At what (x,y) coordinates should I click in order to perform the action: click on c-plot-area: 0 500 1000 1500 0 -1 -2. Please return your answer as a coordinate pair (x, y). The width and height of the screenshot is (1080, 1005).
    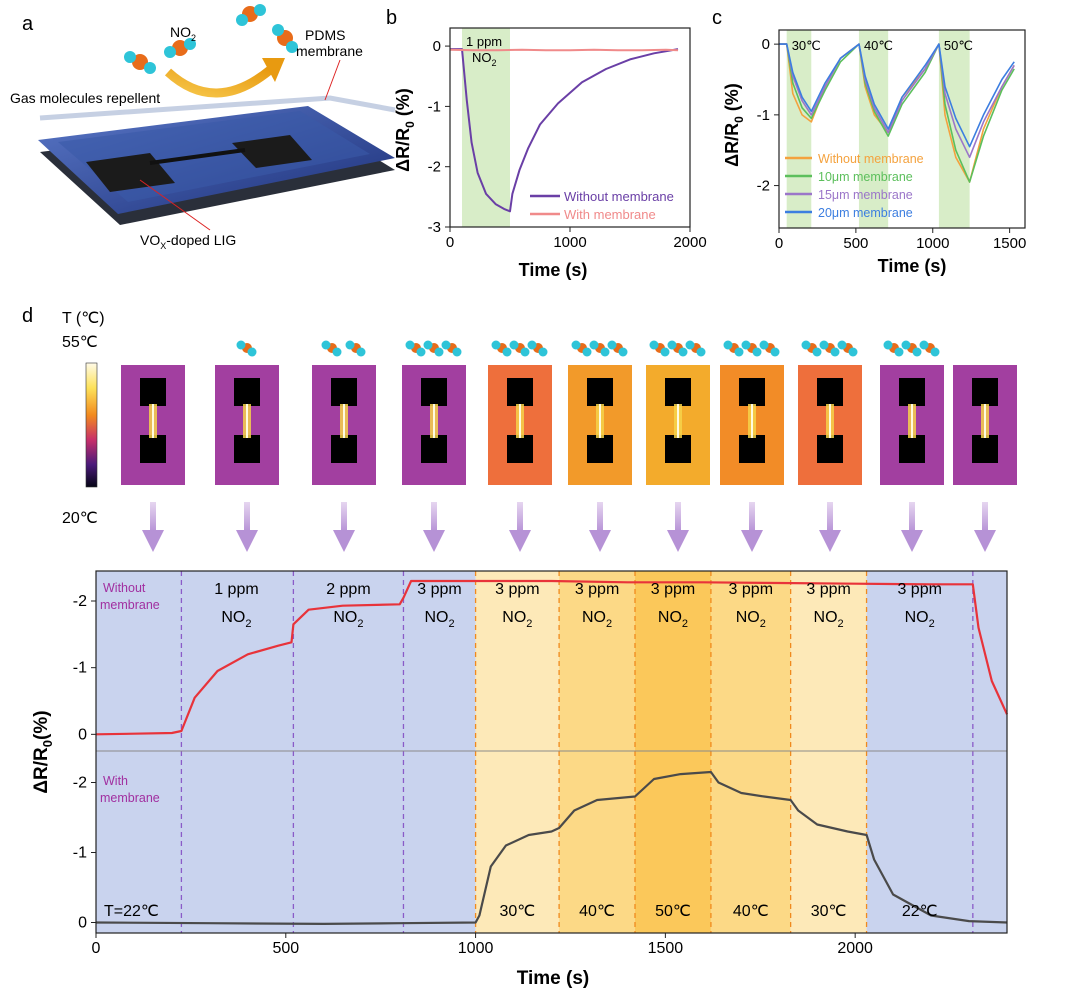
    Looking at the image, I should click on (892, 144).